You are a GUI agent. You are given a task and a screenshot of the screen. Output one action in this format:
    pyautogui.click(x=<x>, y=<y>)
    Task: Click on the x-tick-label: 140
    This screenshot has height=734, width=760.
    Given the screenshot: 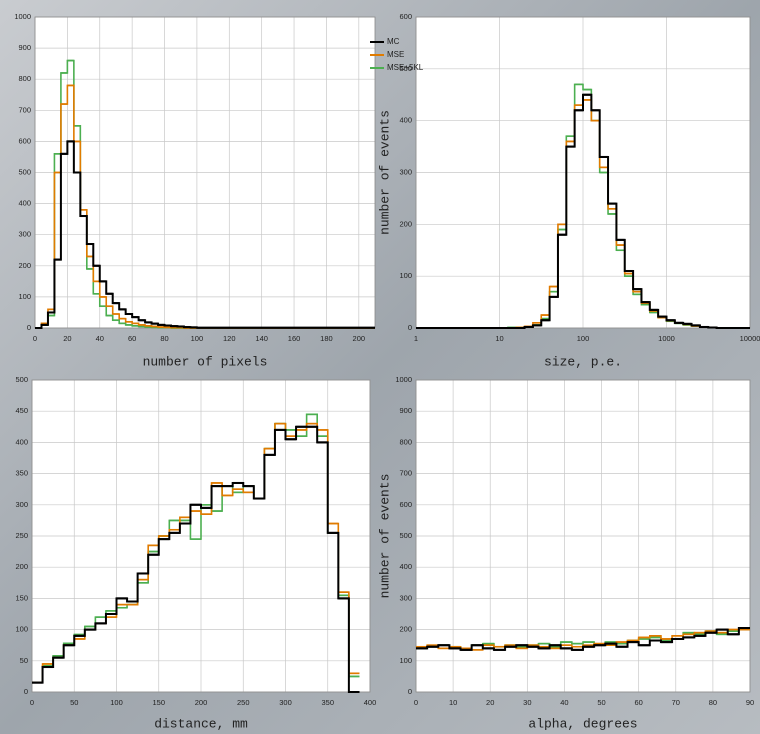 What is the action you would take?
    pyautogui.click(x=261, y=338)
    